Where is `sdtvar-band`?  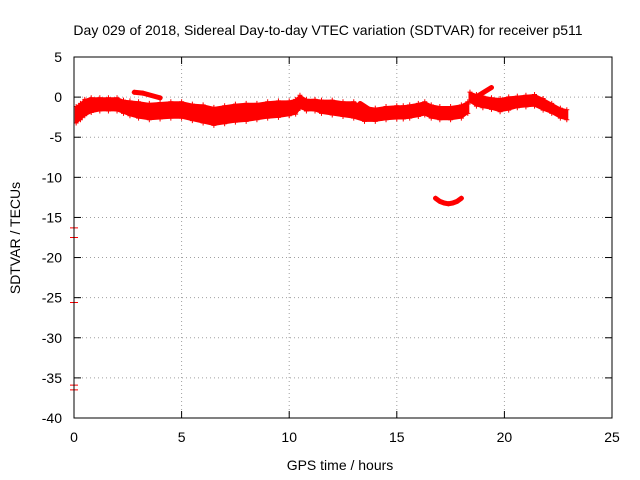 sdtvar-band is located at coordinates (518, 106).